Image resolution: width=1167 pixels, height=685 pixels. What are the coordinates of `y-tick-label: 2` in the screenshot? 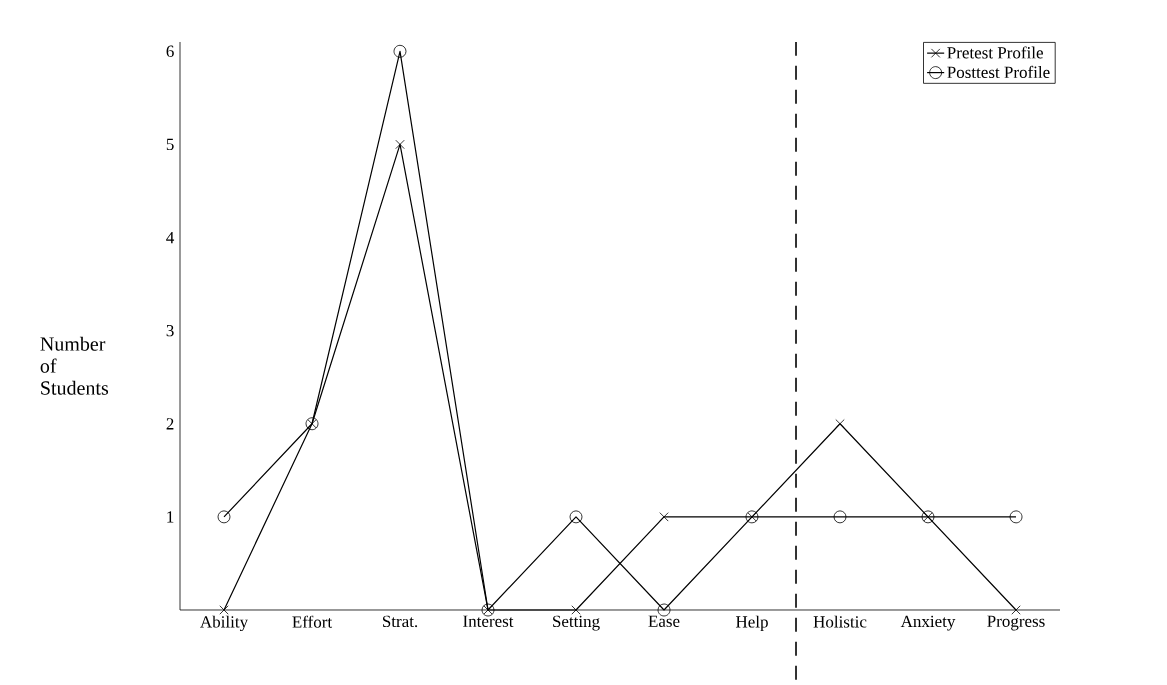 It's located at (170, 424).